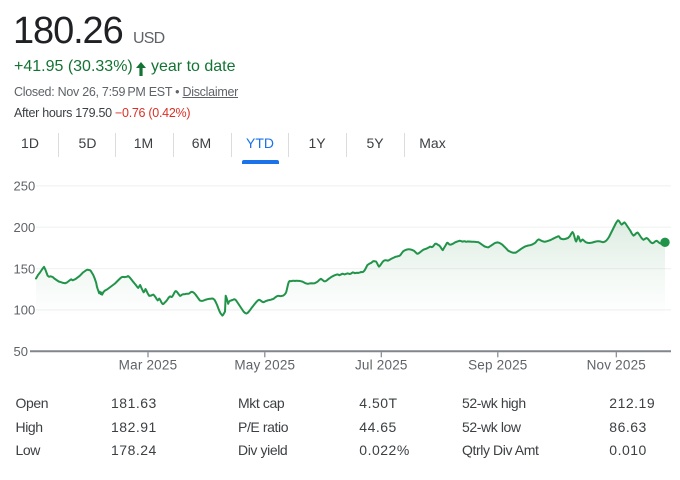 The image size is (680, 480). Describe the element at coordinates (25, 310) in the screenshot. I see `svg-text: 100` at that location.